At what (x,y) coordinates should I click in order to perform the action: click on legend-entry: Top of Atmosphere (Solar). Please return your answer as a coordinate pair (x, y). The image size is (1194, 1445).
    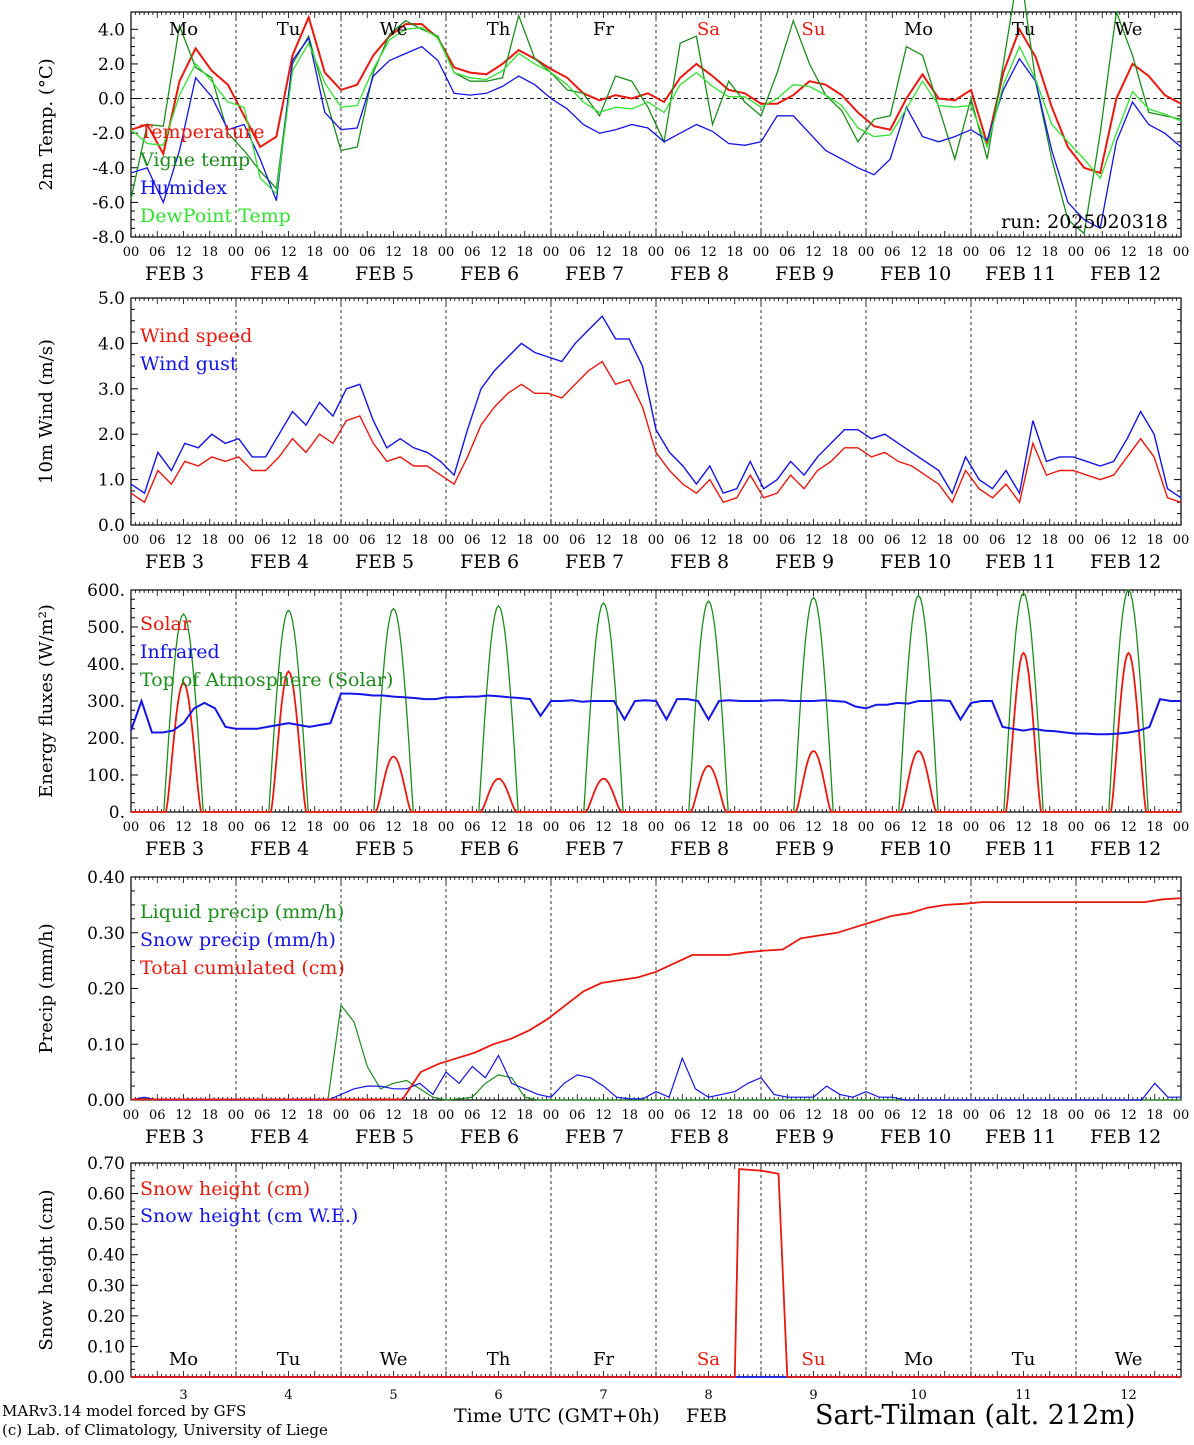
    Looking at the image, I should click on (266, 680).